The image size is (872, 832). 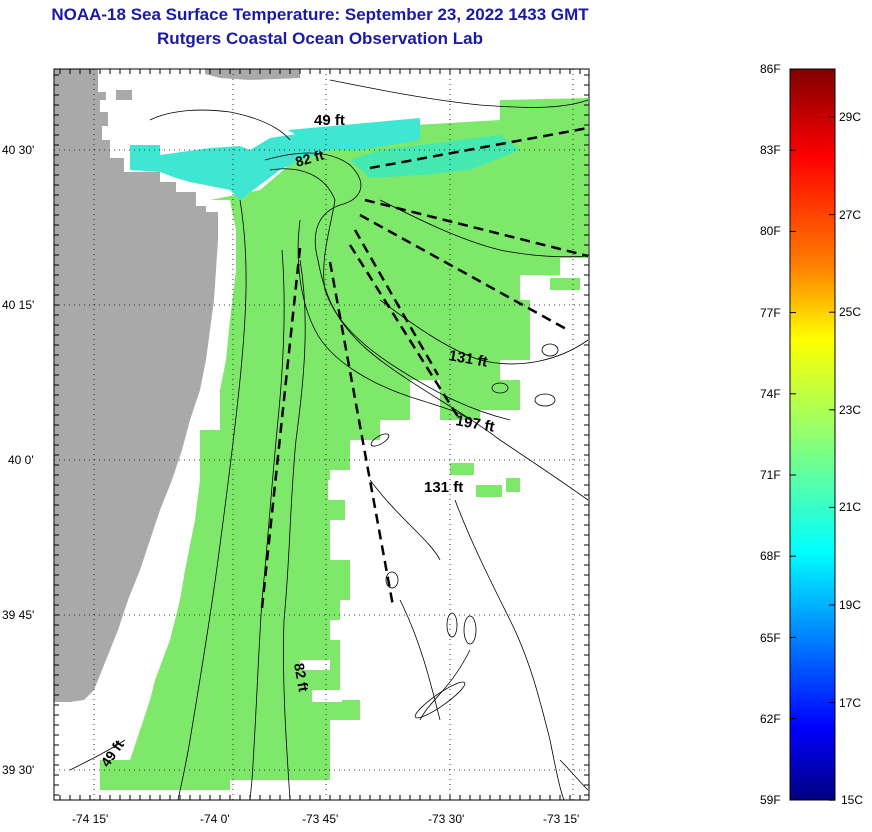 I want to click on colorbar-c-label: 23C, so click(x=850, y=410).